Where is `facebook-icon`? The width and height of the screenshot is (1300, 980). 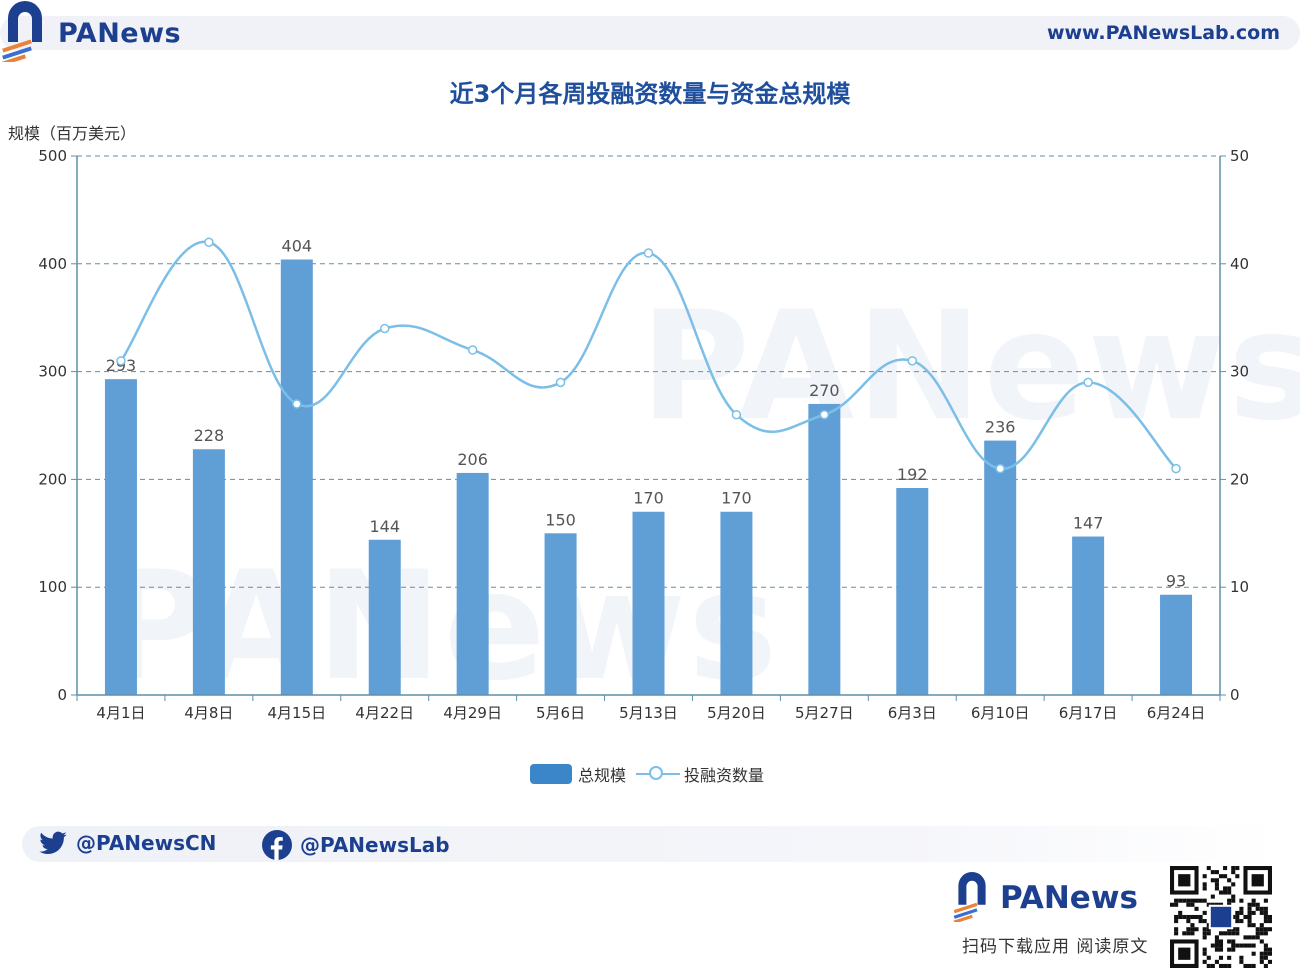
facebook-icon is located at coordinates (277, 845).